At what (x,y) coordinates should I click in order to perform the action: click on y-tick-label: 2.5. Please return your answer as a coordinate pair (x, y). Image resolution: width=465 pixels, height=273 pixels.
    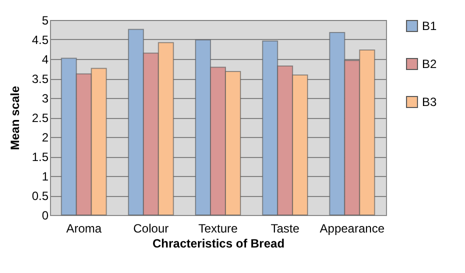
    Looking at the image, I should click on (40, 118).